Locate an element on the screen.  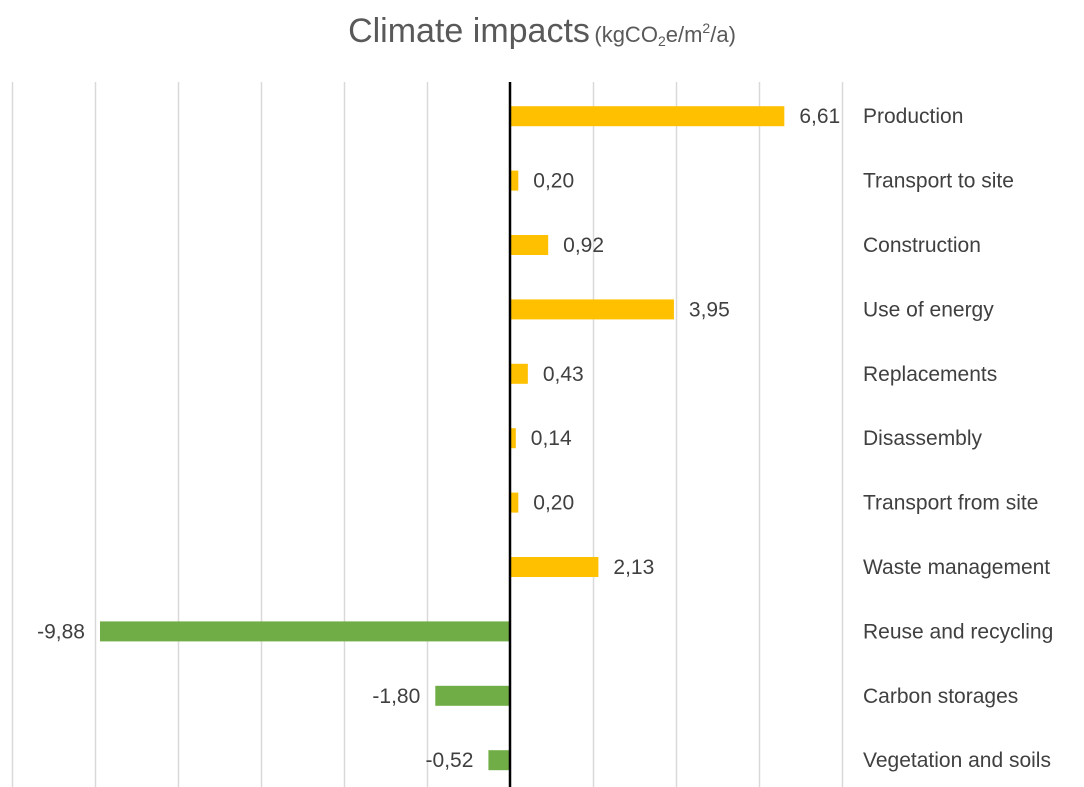
value-label: -9,88 is located at coordinates (61, 631).